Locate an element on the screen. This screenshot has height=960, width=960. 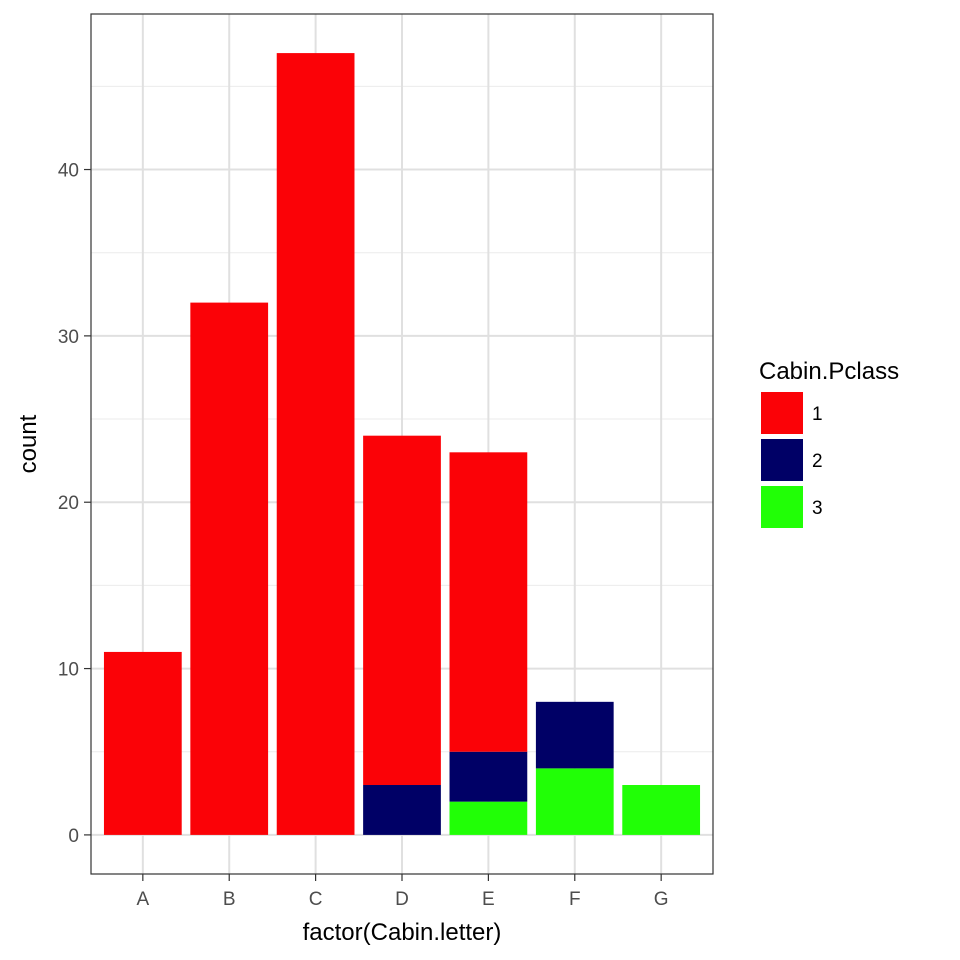
legend: Cabin.Pclass 1 2 3 is located at coordinates (829, 443).